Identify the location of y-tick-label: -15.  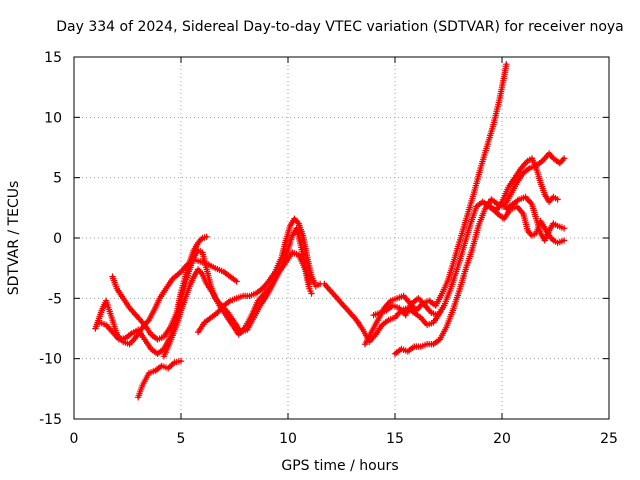
(50, 420).